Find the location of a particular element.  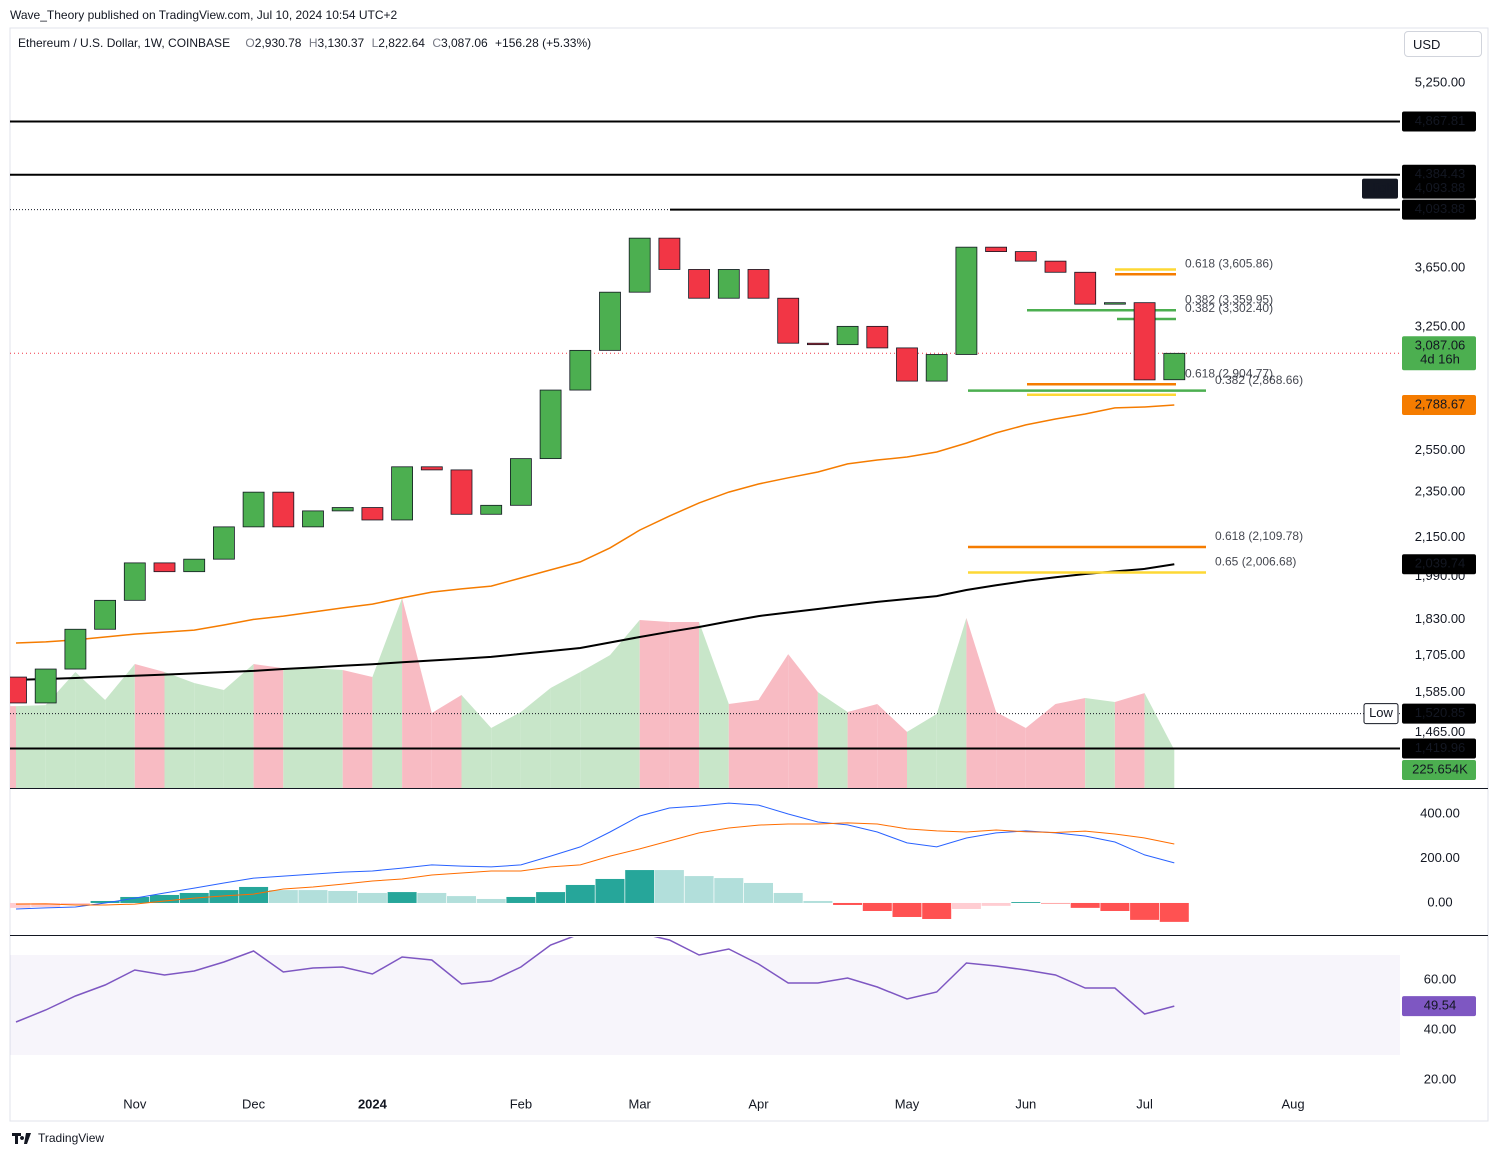

y-tick-label: 3,650.00 is located at coordinates (1440, 267).